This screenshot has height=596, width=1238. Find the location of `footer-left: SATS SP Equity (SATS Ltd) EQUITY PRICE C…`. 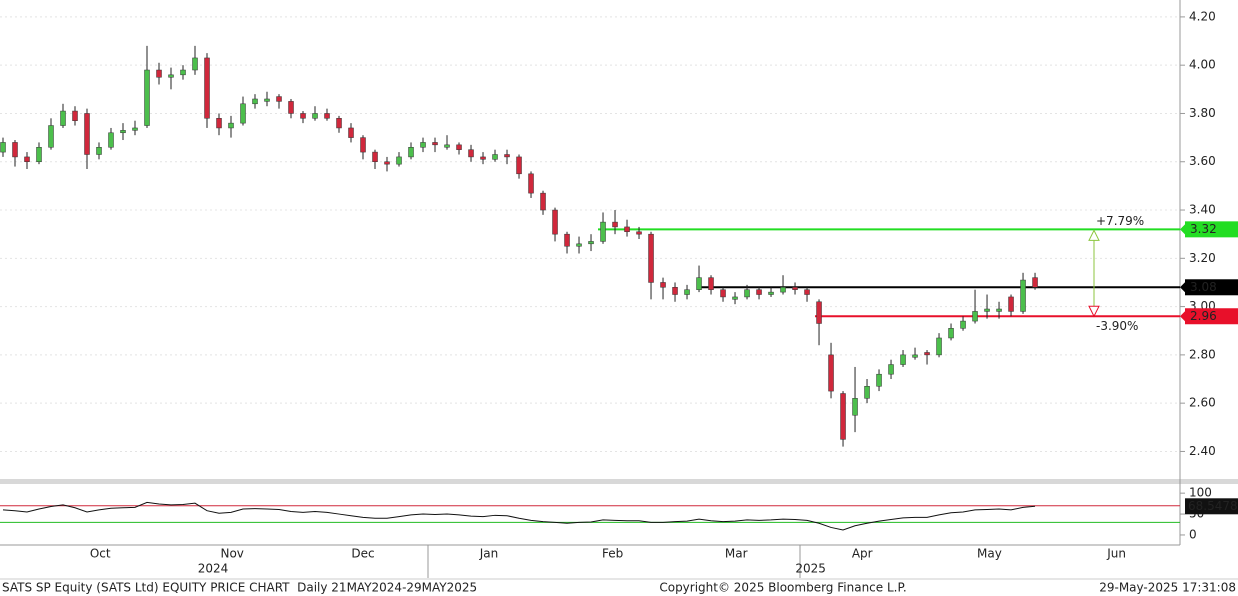

footer-left: SATS SP Equity (SATS Ltd) EQUITY PRICE C… is located at coordinates (239, 588).